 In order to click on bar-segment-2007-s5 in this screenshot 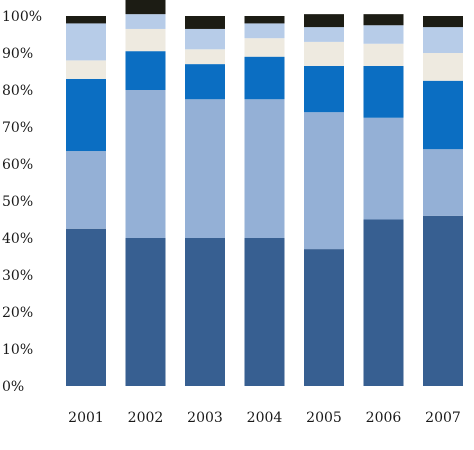, I will do `click(443, 40)`.